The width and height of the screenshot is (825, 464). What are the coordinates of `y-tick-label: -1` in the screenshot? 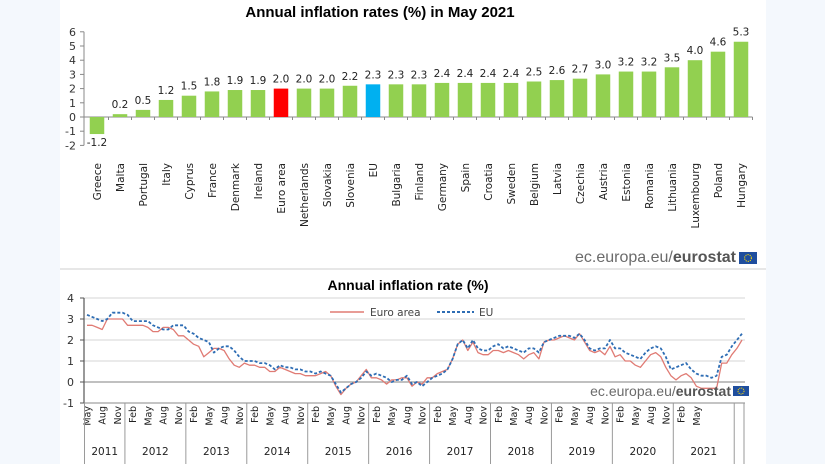 It's located at (68, 403).